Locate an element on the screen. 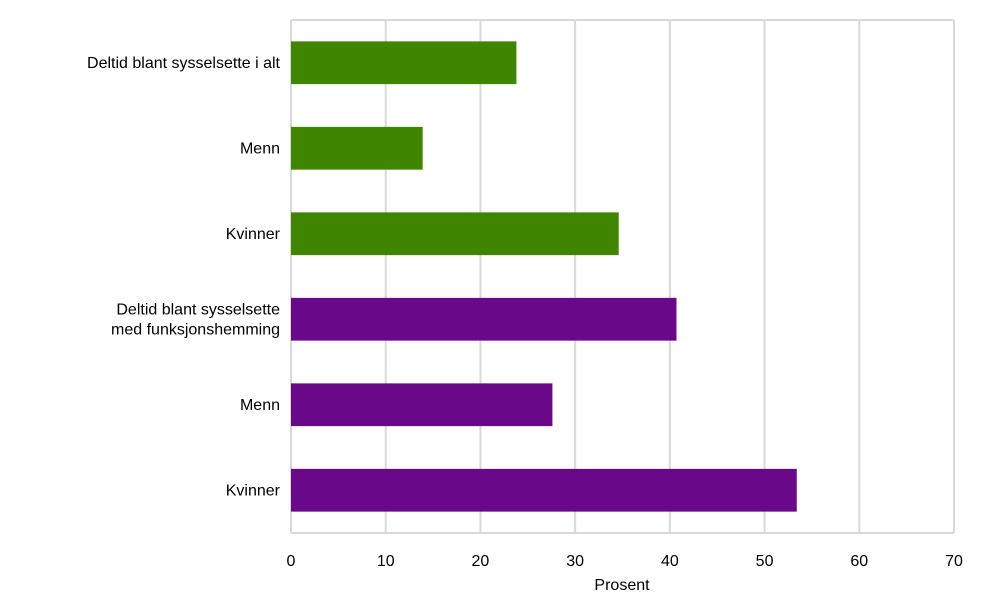 Image resolution: width=995 pixels, height=606 pixels. category-label-4-0: Menn is located at coordinates (260, 405).